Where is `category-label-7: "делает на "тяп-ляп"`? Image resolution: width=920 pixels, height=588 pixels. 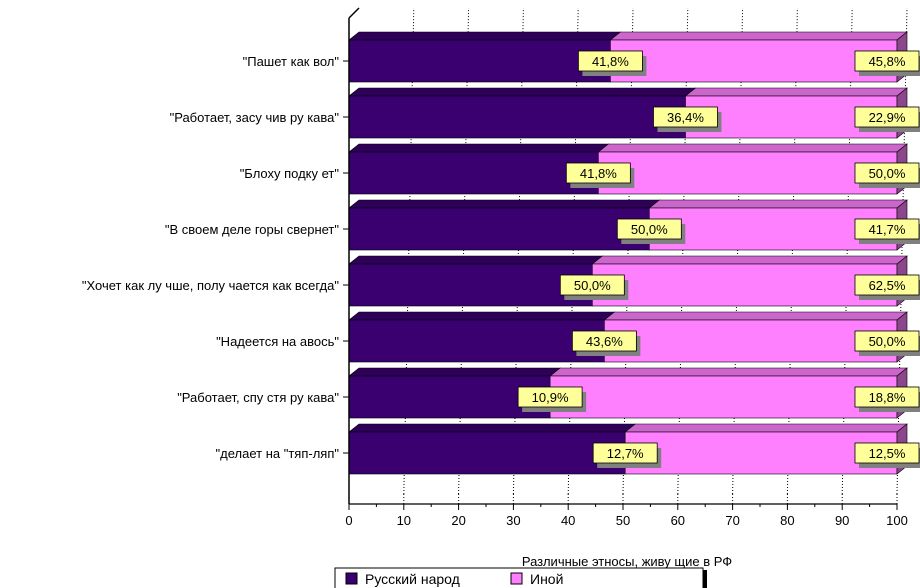
category-label-7: "делает на "тяп-ляп" is located at coordinates (278, 453).